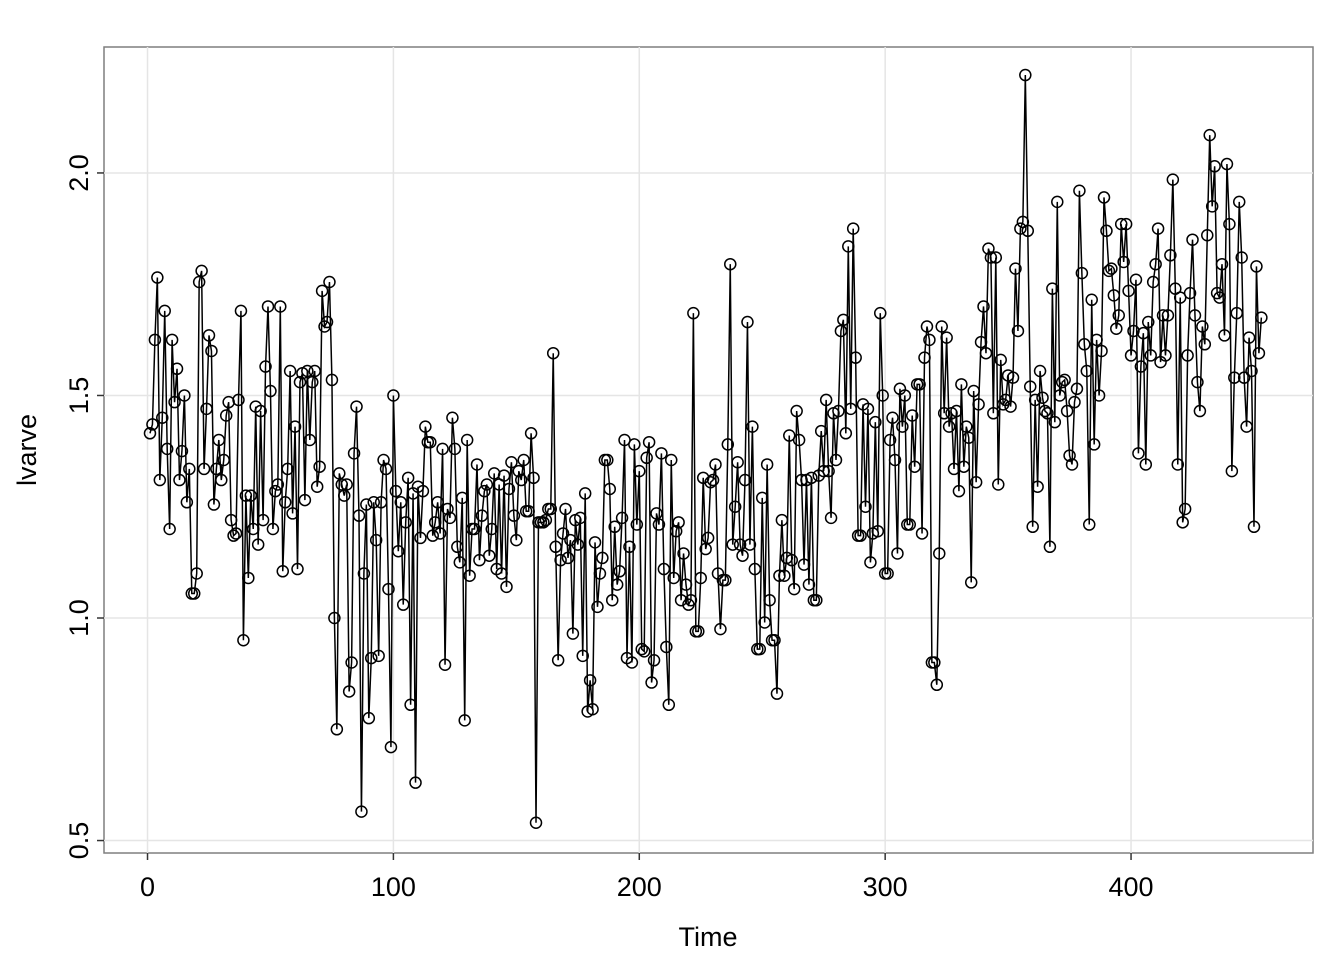  What do you see at coordinates (639, 887) in the screenshot?
I see `x-tick-label: 200` at bounding box center [639, 887].